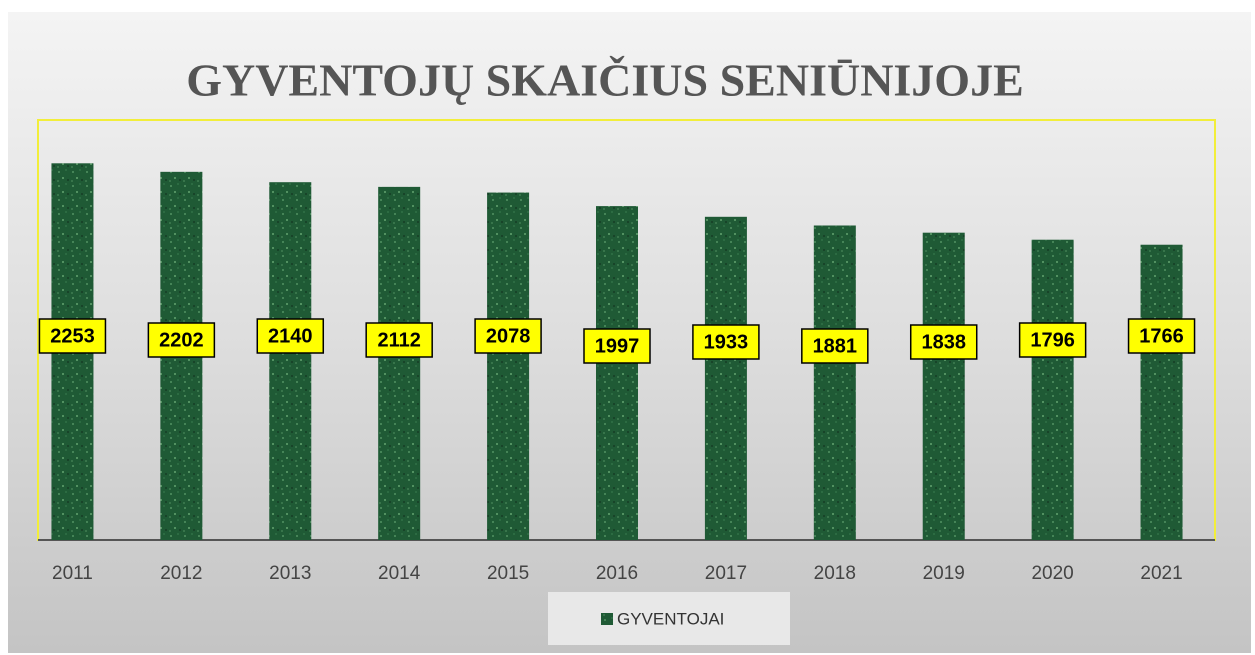 This screenshot has width=1255, height=655. I want to click on x-tick-label: 2013, so click(290, 573).